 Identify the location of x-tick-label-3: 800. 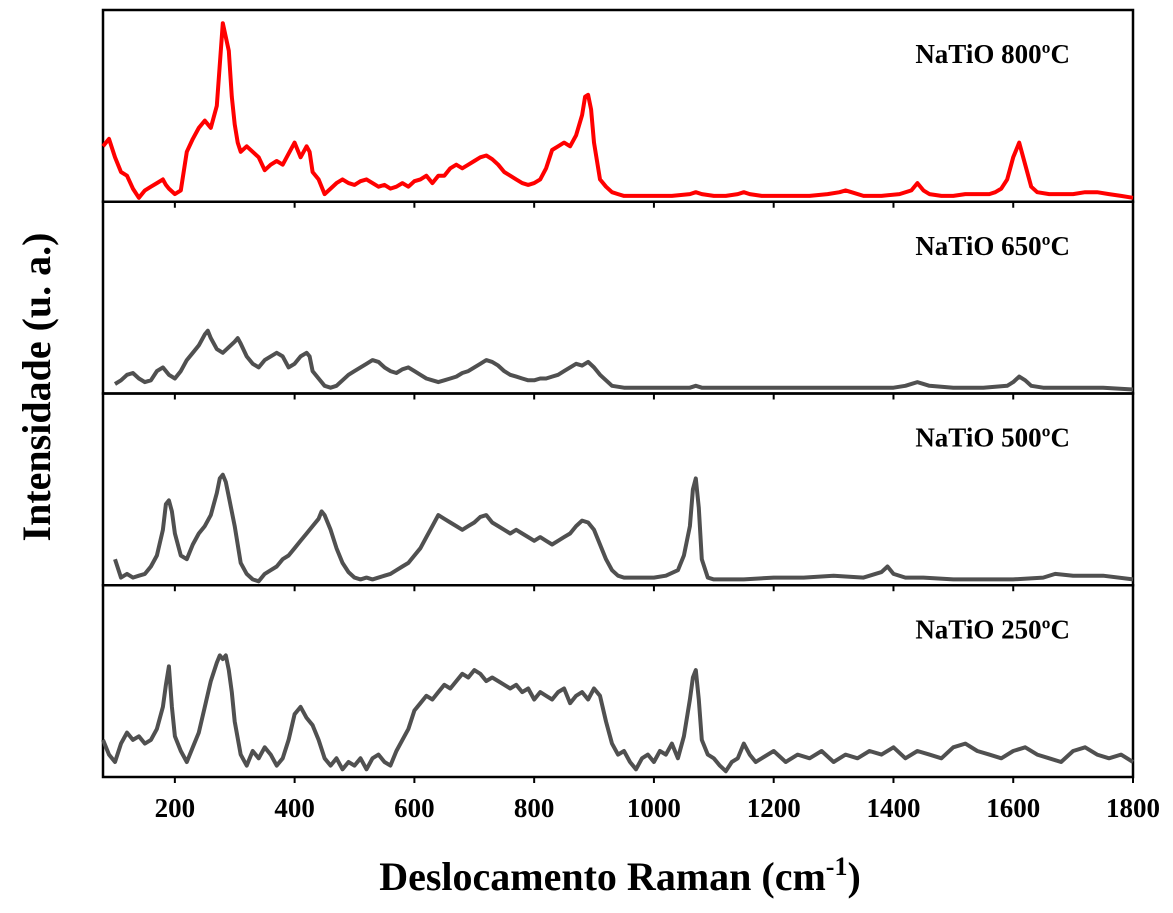
(534, 808).